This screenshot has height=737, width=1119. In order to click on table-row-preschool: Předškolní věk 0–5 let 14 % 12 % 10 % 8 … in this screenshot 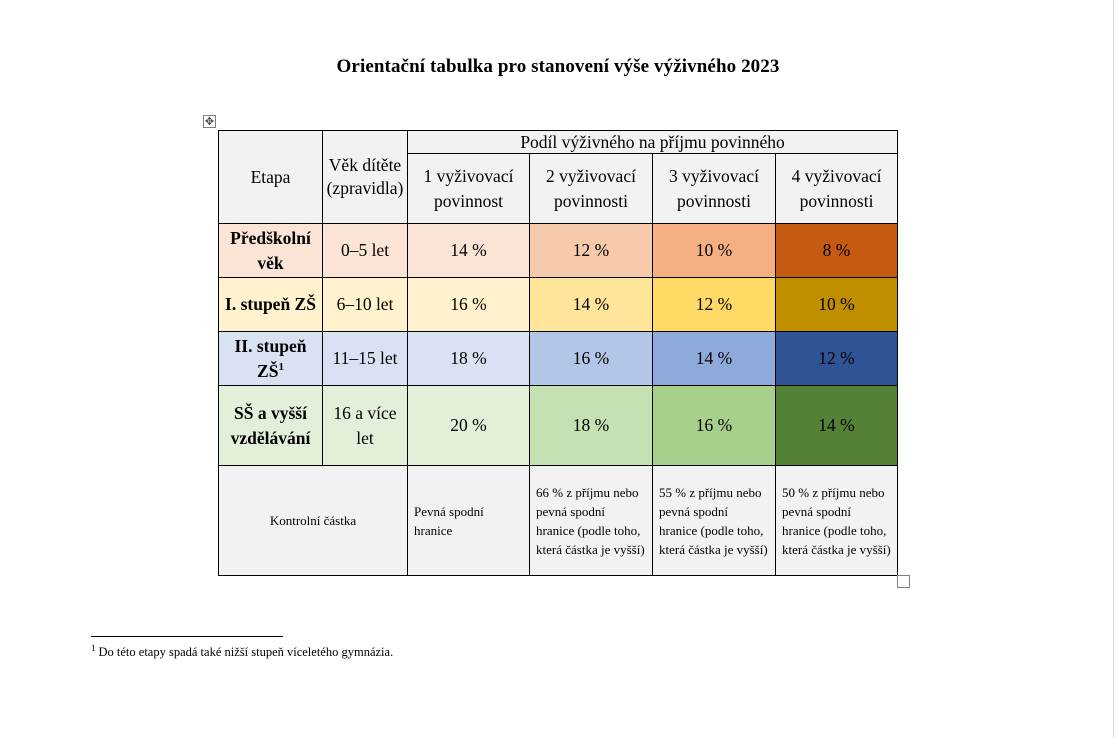, I will do `click(558, 250)`.